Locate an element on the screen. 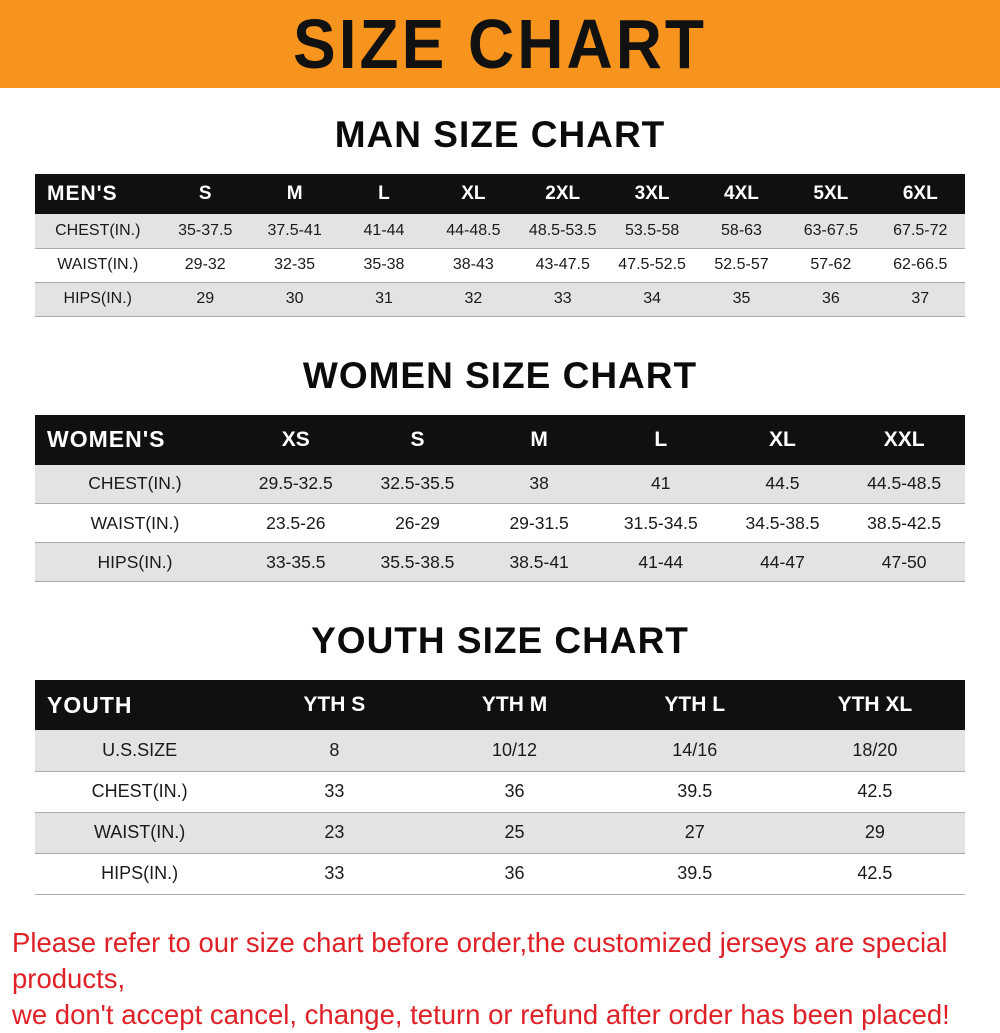 This screenshot has width=1000, height=1033. corner-label: YOUTH is located at coordinates (139, 705).